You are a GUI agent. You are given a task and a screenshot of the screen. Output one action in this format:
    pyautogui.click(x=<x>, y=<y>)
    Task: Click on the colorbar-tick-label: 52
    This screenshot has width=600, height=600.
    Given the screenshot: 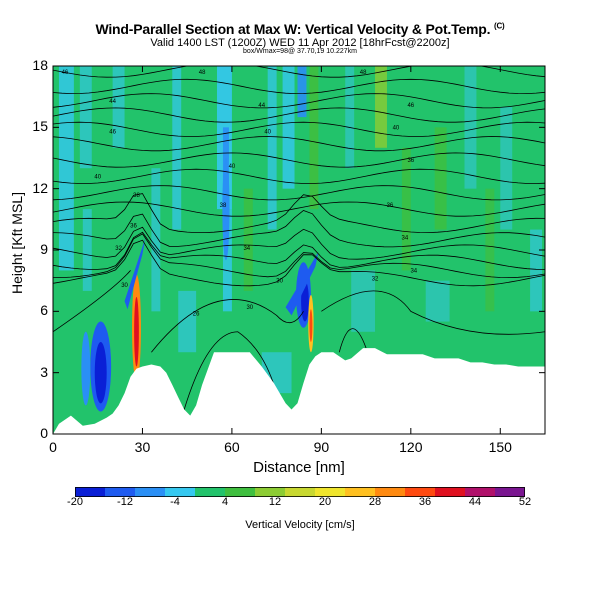 What is the action you would take?
    pyautogui.click(x=525, y=502)
    